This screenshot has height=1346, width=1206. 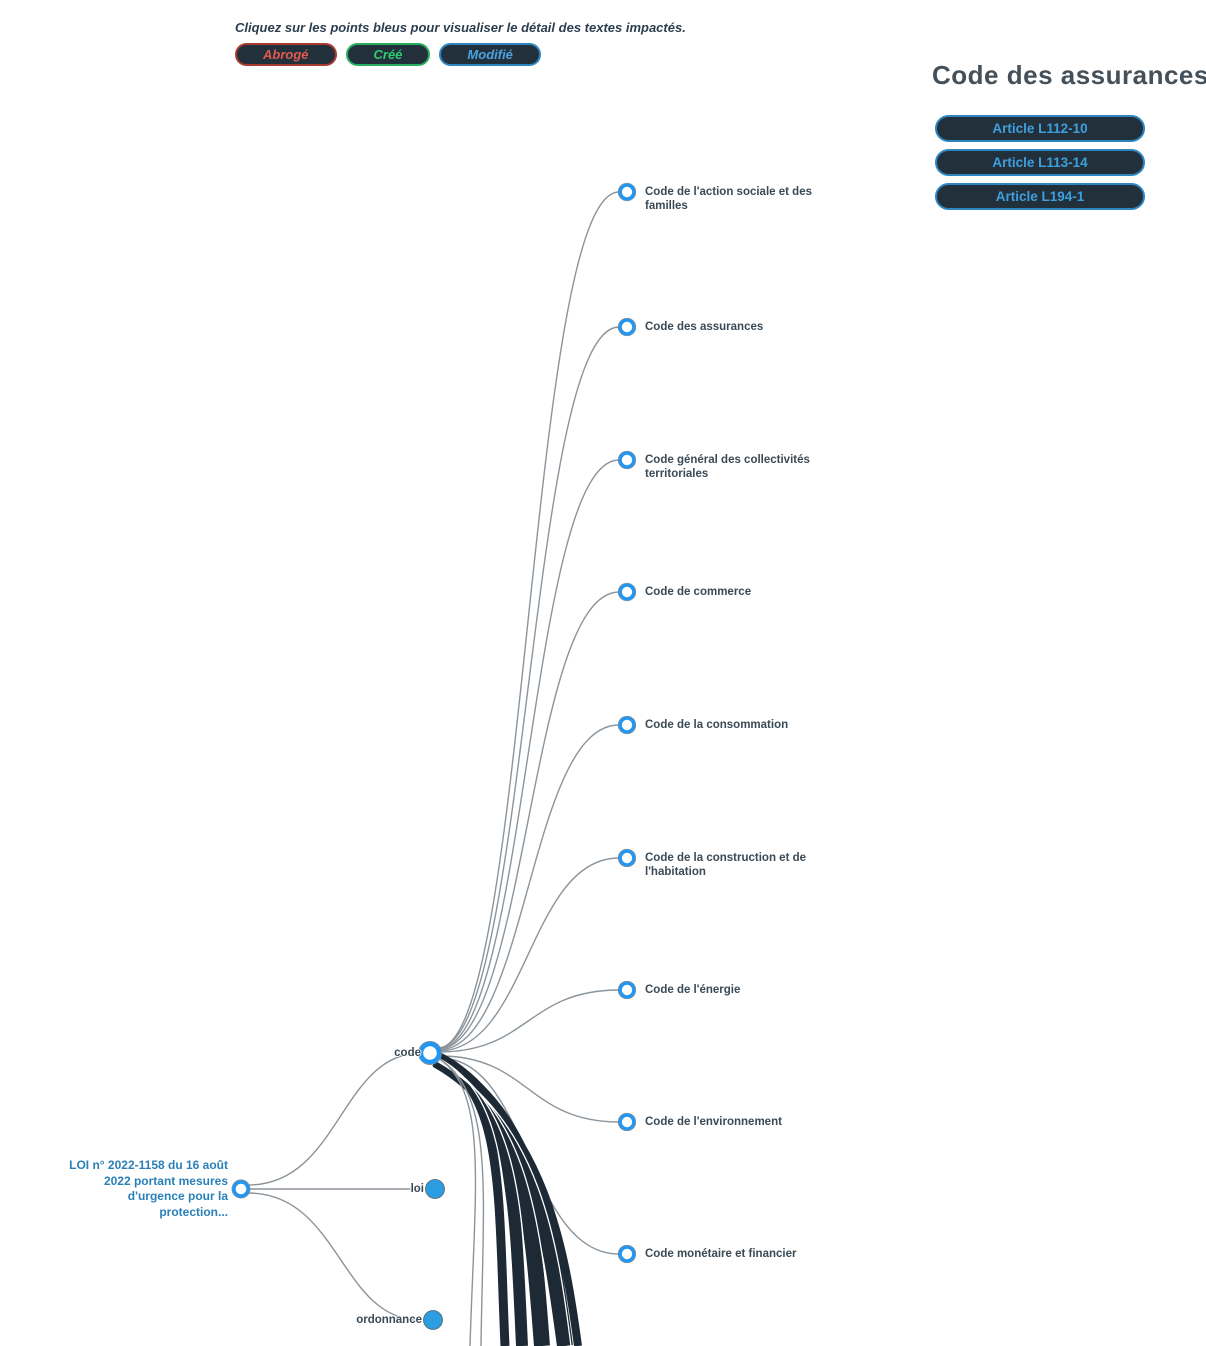 I want to click on article-button-l113-14: Article L113-14, so click(x=1040, y=162).